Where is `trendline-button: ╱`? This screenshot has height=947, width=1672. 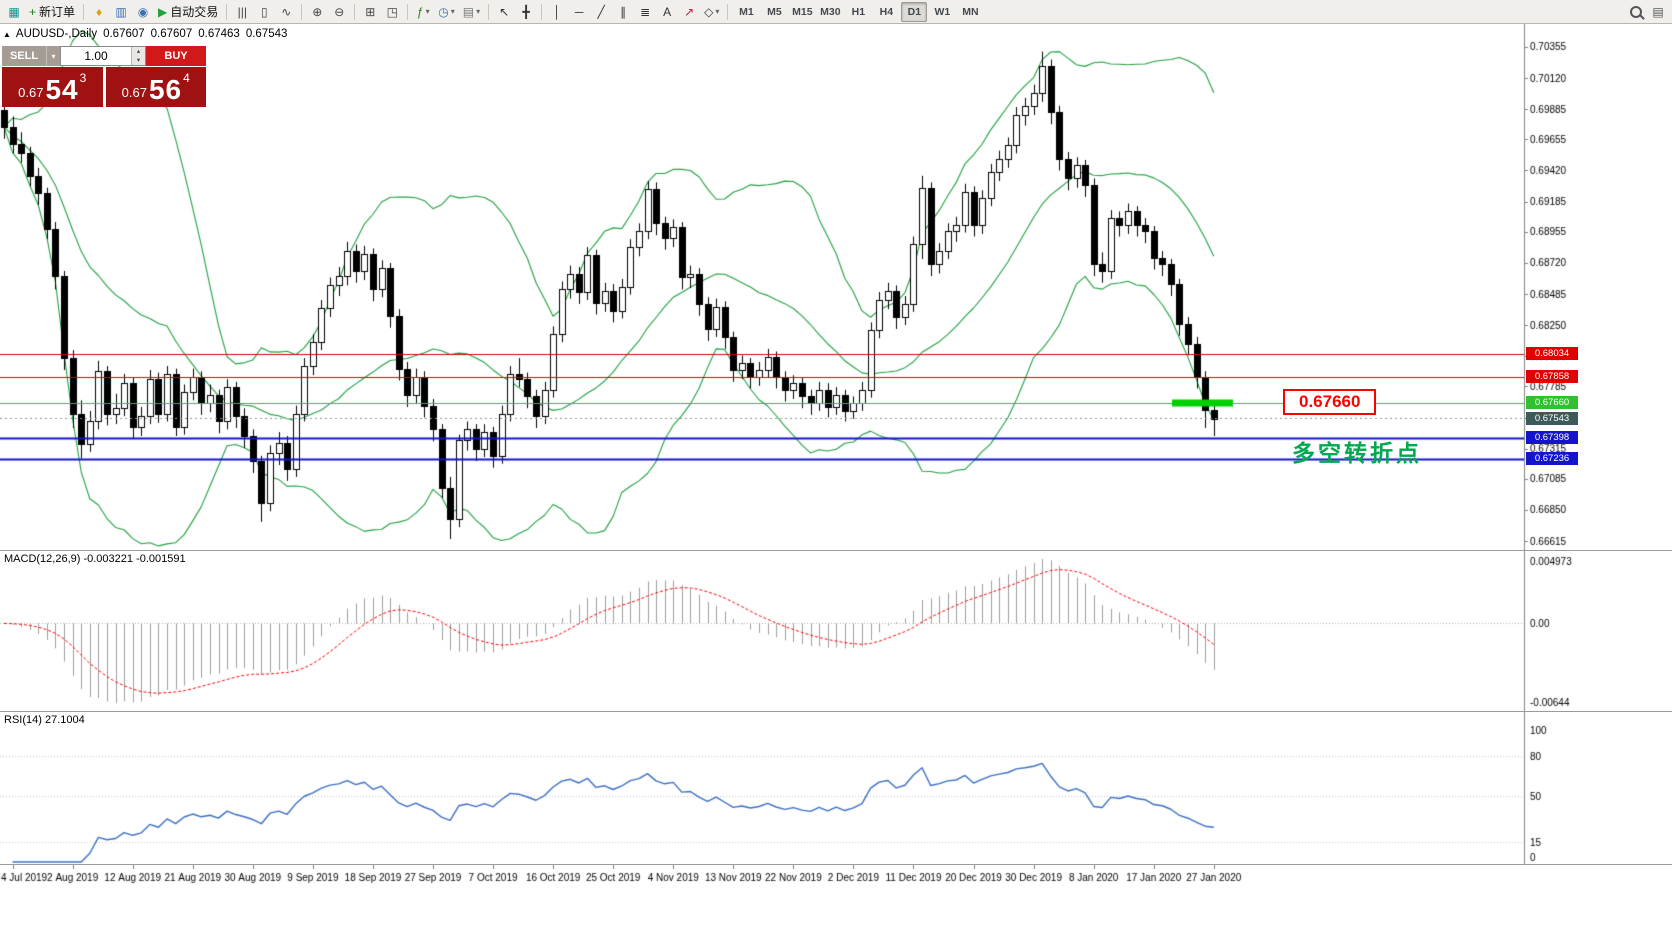
trendline-button: ╱ is located at coordinates (601, 12).